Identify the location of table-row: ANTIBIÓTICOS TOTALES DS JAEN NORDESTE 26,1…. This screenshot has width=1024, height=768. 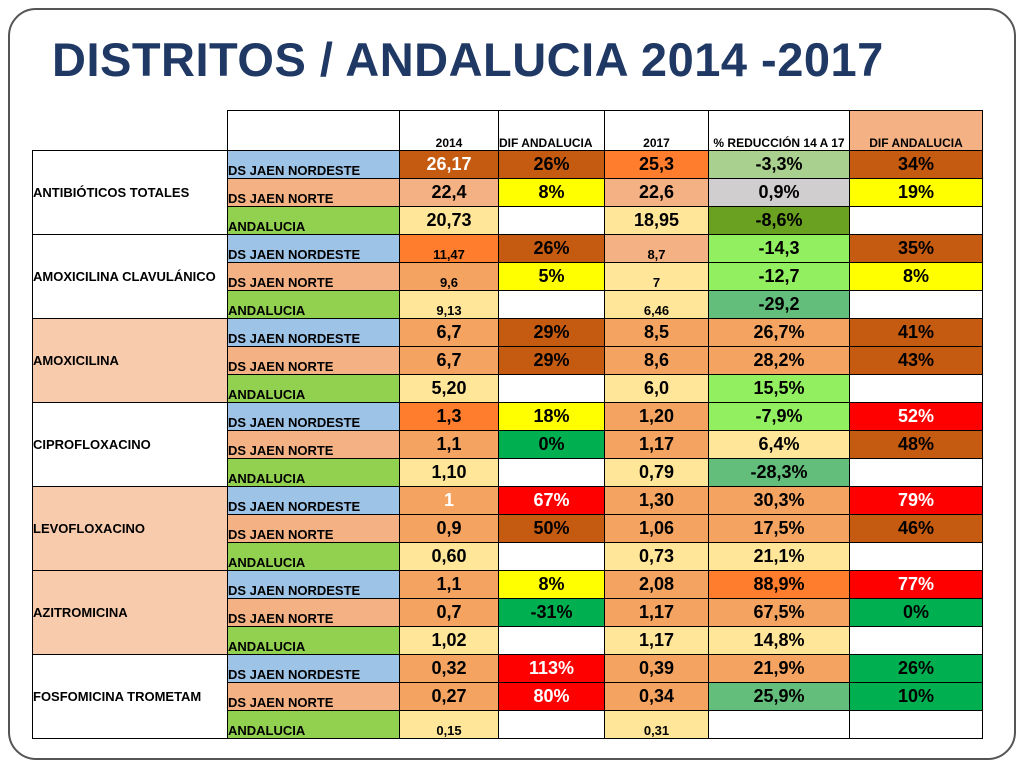
(507, 192).